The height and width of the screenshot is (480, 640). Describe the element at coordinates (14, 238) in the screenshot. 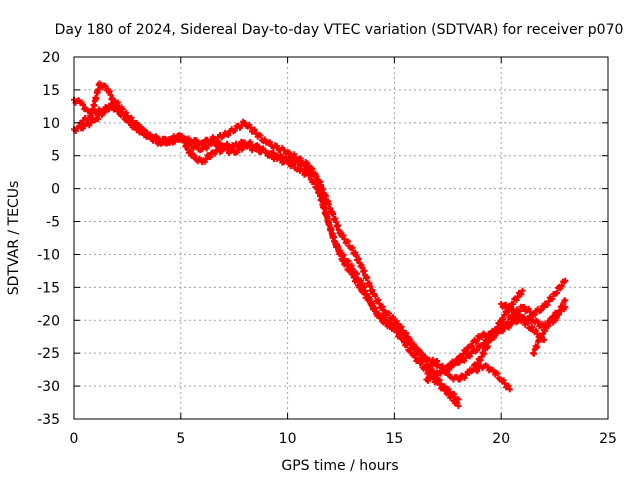

I see `y-axis-label: SDTVAR / TECUs` at that location.